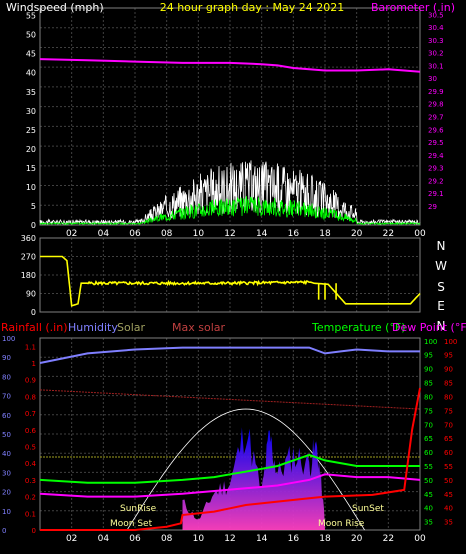  What do you see at coordinates (262, 234) in the screenshot?
I see `wind-x-tick-14: 14` at bounding box center [262, 234].